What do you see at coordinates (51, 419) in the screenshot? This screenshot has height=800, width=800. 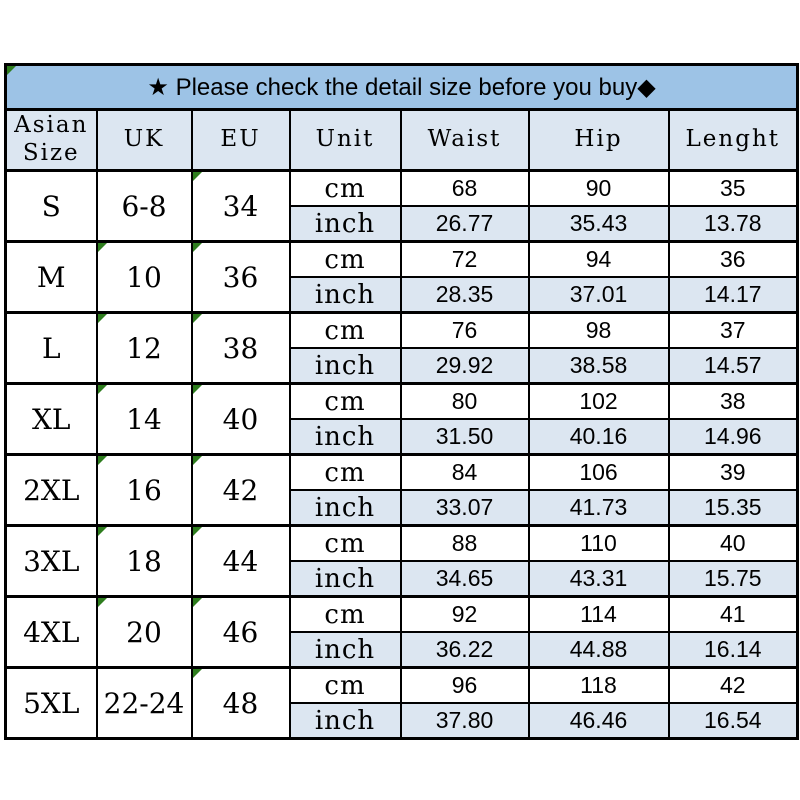 I see `asian-size-cell: XL` at bounding box center [51, 419].